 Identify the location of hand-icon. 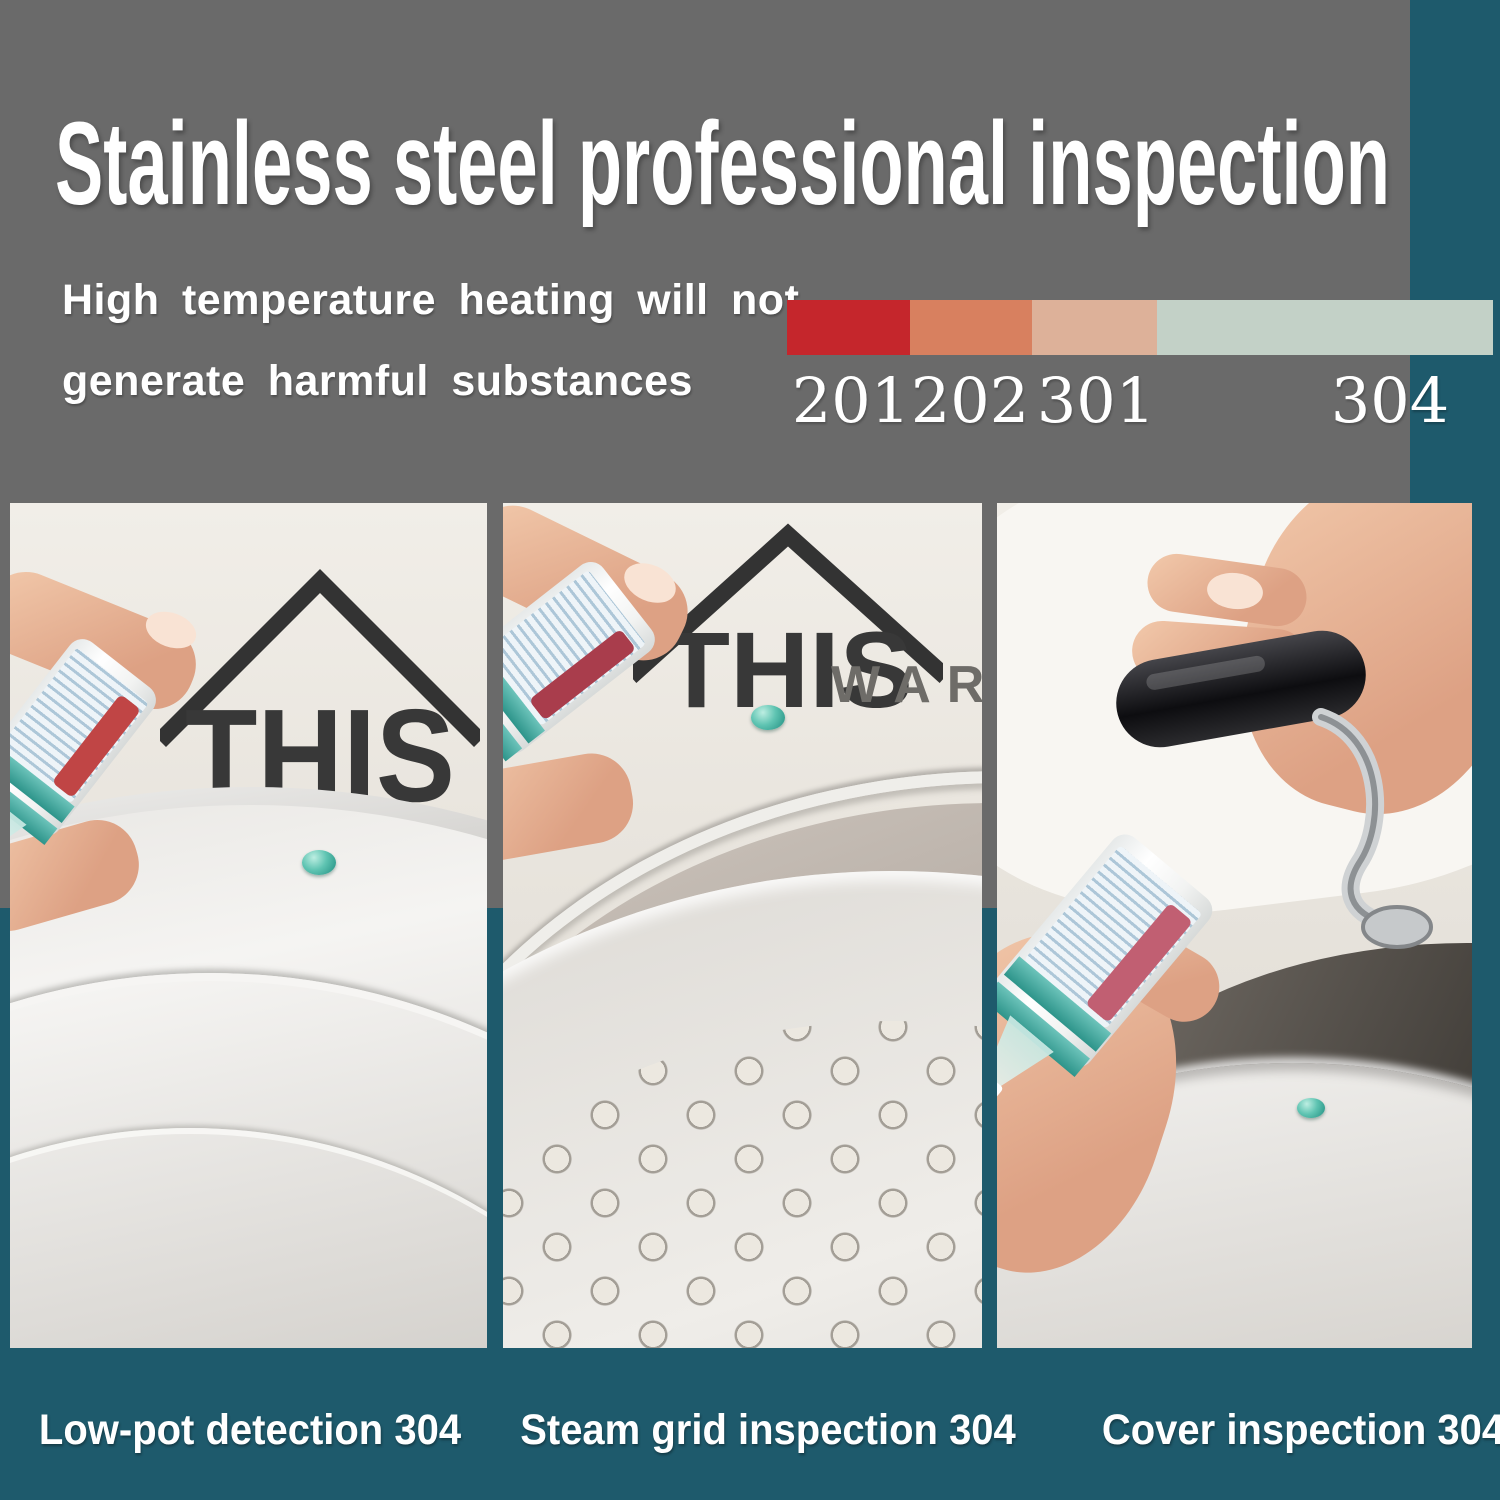
(571, 808).